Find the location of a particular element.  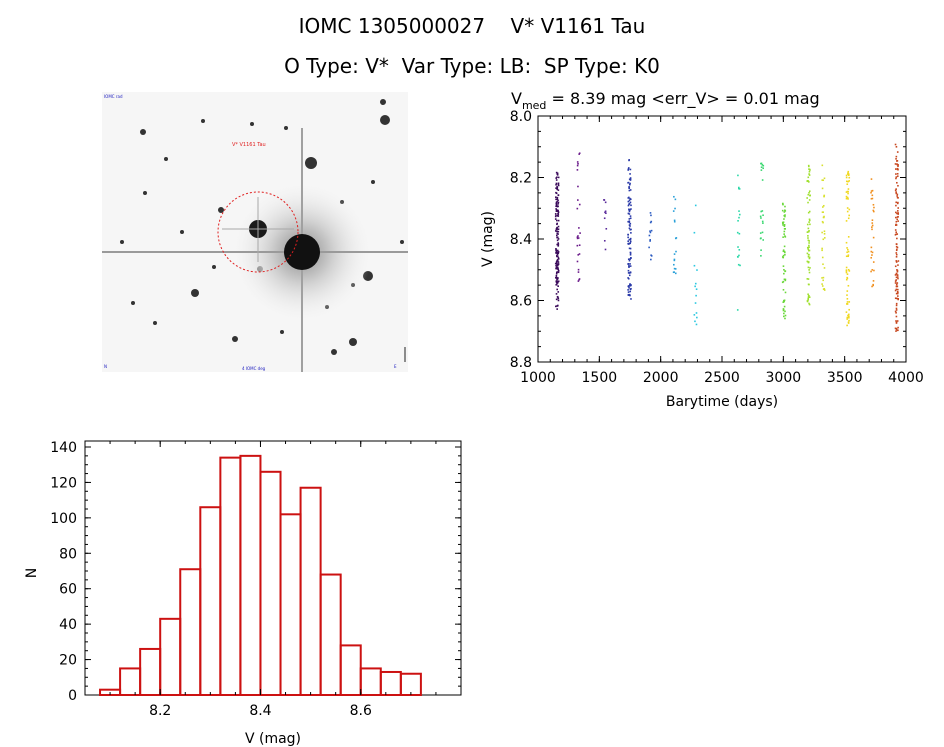

y-tick-label: 8.0 is located at coordinates (521, 117).